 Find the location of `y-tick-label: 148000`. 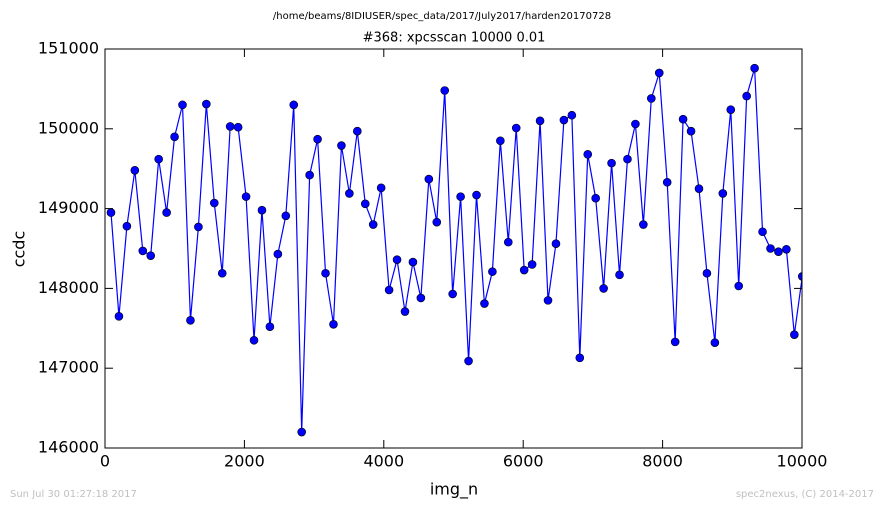

y-tick-label: 148000 is located at coordinates (68, 287).